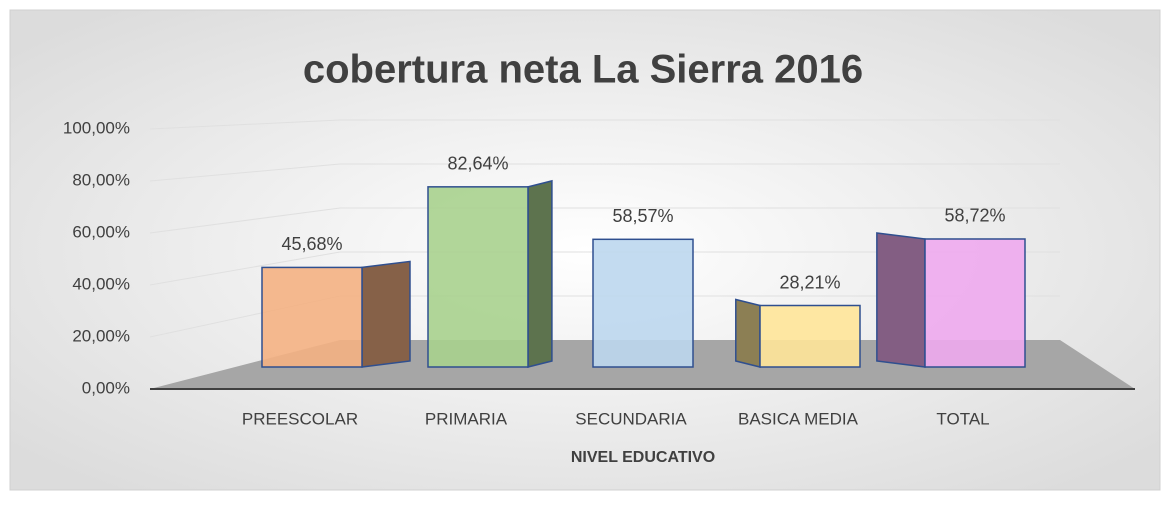  I want to click on y-tick-label: 40,00%, so click(101, 283).